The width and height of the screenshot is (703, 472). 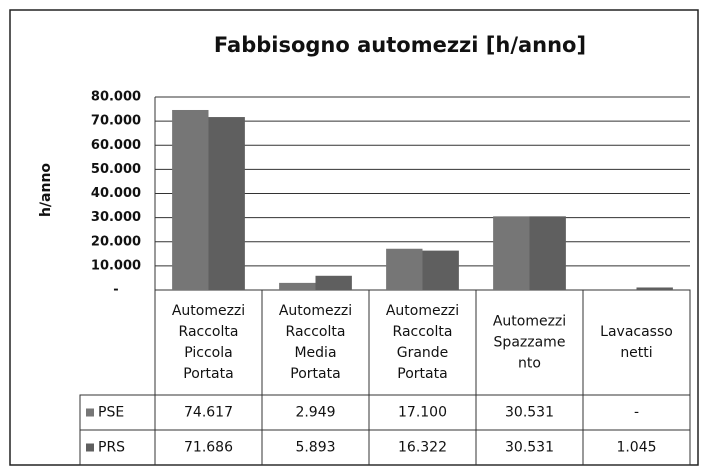 I want to click on legend-label: PSE, so click(x=111, y=413).